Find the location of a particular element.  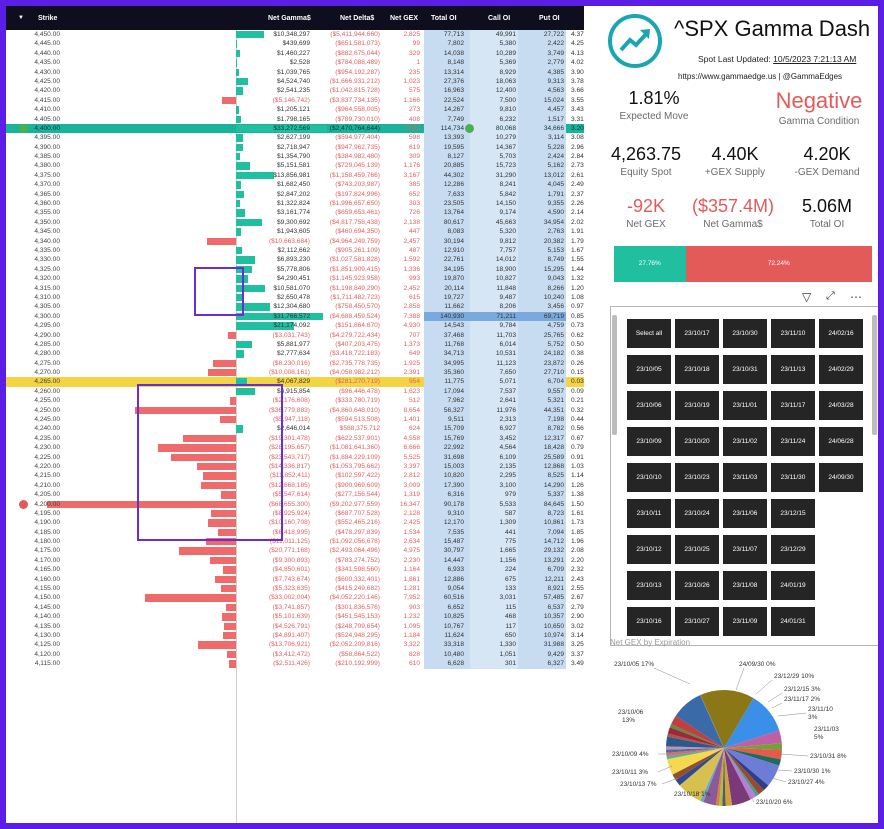

slicer-date-option: 23/10/17 is located at coordinates (697, 333).